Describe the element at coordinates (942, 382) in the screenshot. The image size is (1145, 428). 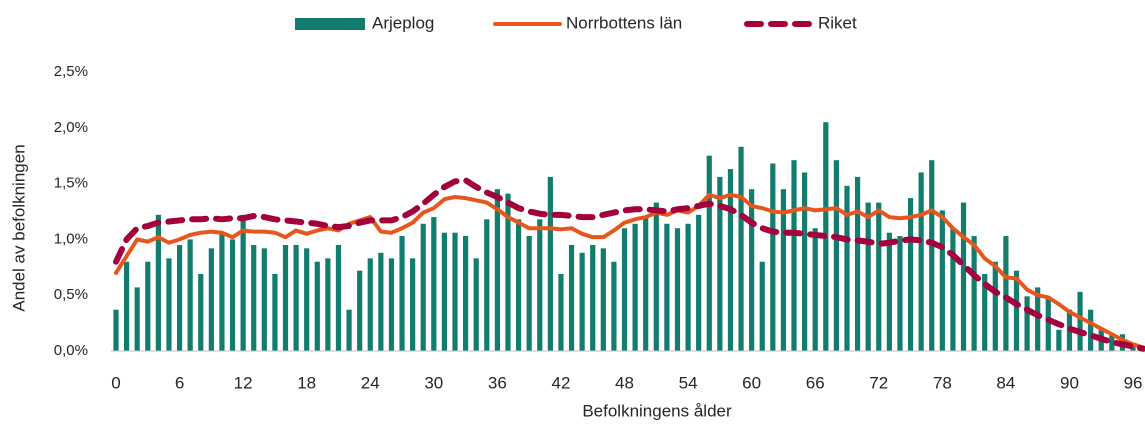
I see `x-tick-label: 78` at that location.